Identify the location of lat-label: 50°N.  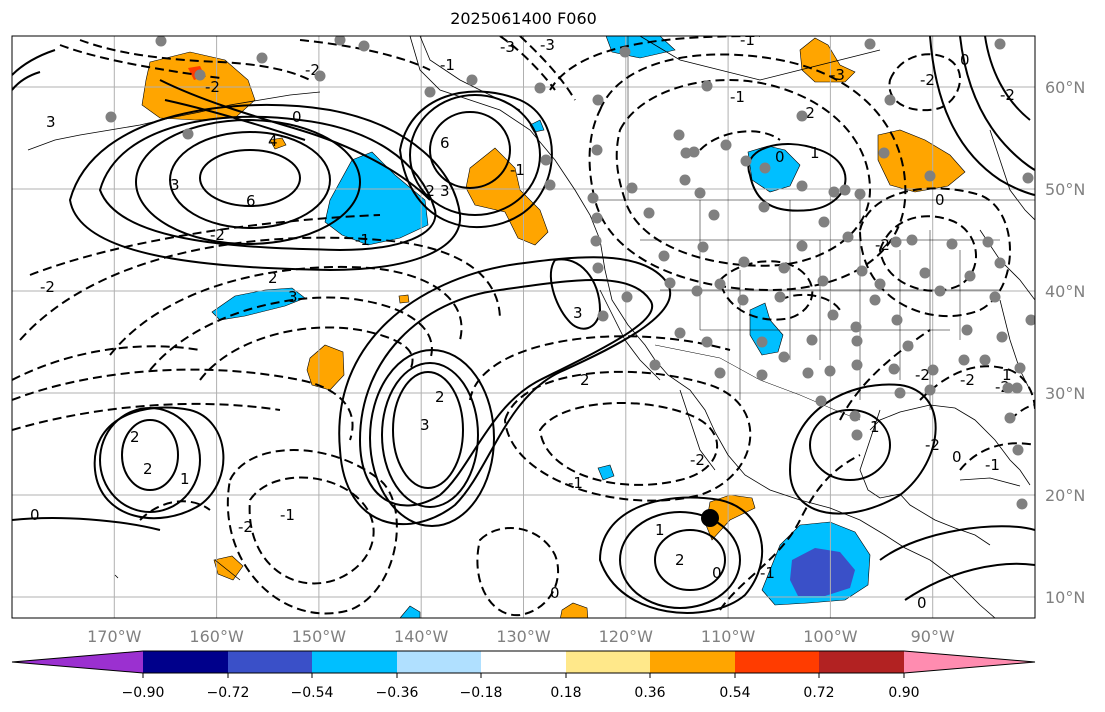
(1065, 189).